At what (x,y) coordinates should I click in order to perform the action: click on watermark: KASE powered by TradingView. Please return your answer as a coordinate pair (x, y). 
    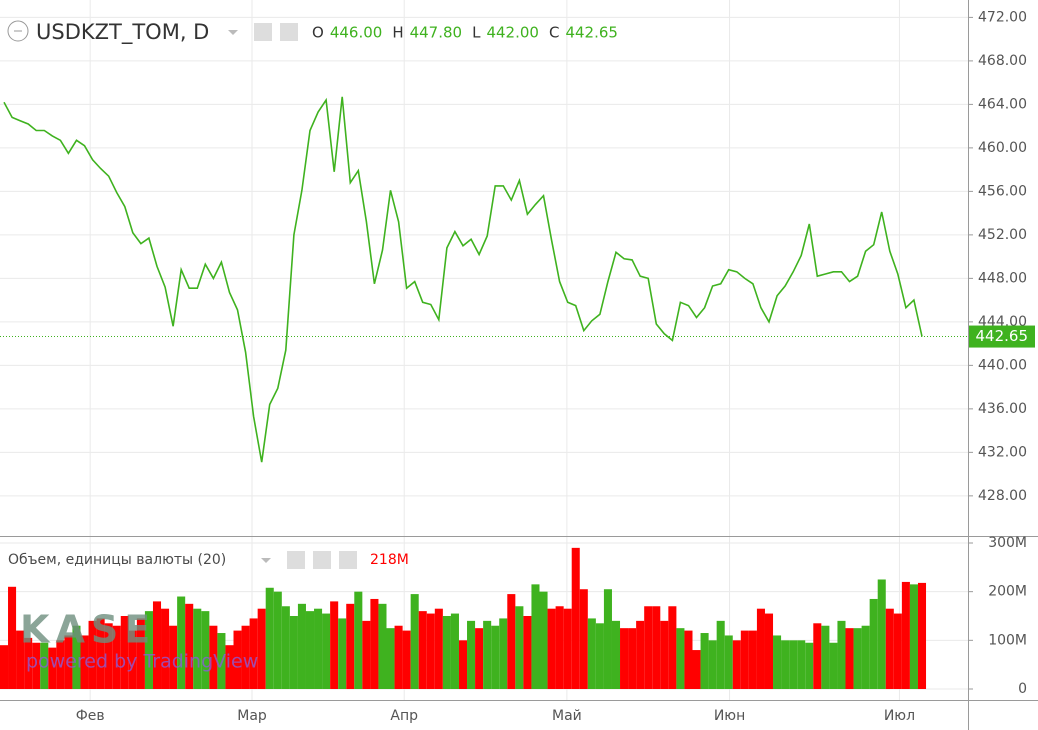
    Looking at the image, I should click on (139, 640).